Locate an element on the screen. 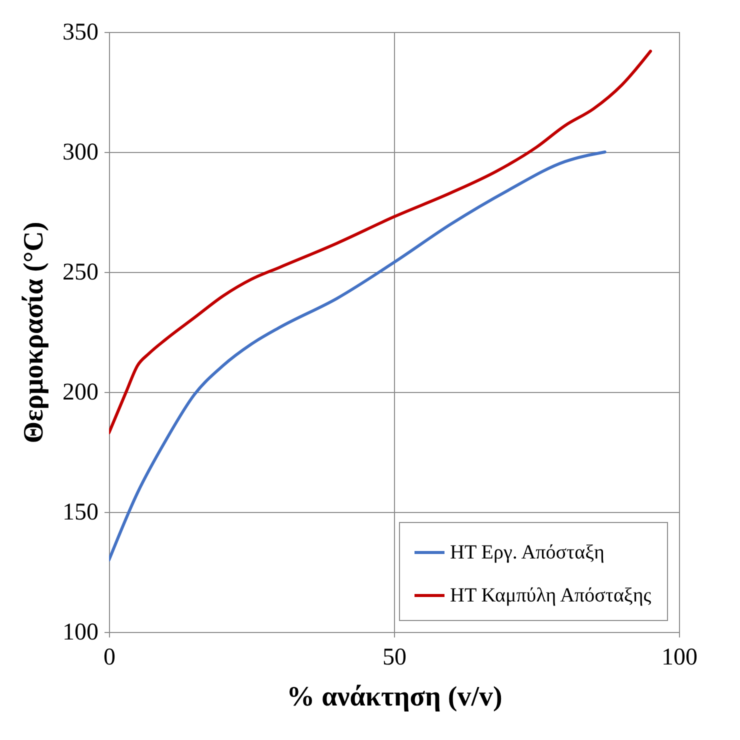 This screenshot has height=740, width=740. y-tick-label: 350 is located at coordinates (80, 33).